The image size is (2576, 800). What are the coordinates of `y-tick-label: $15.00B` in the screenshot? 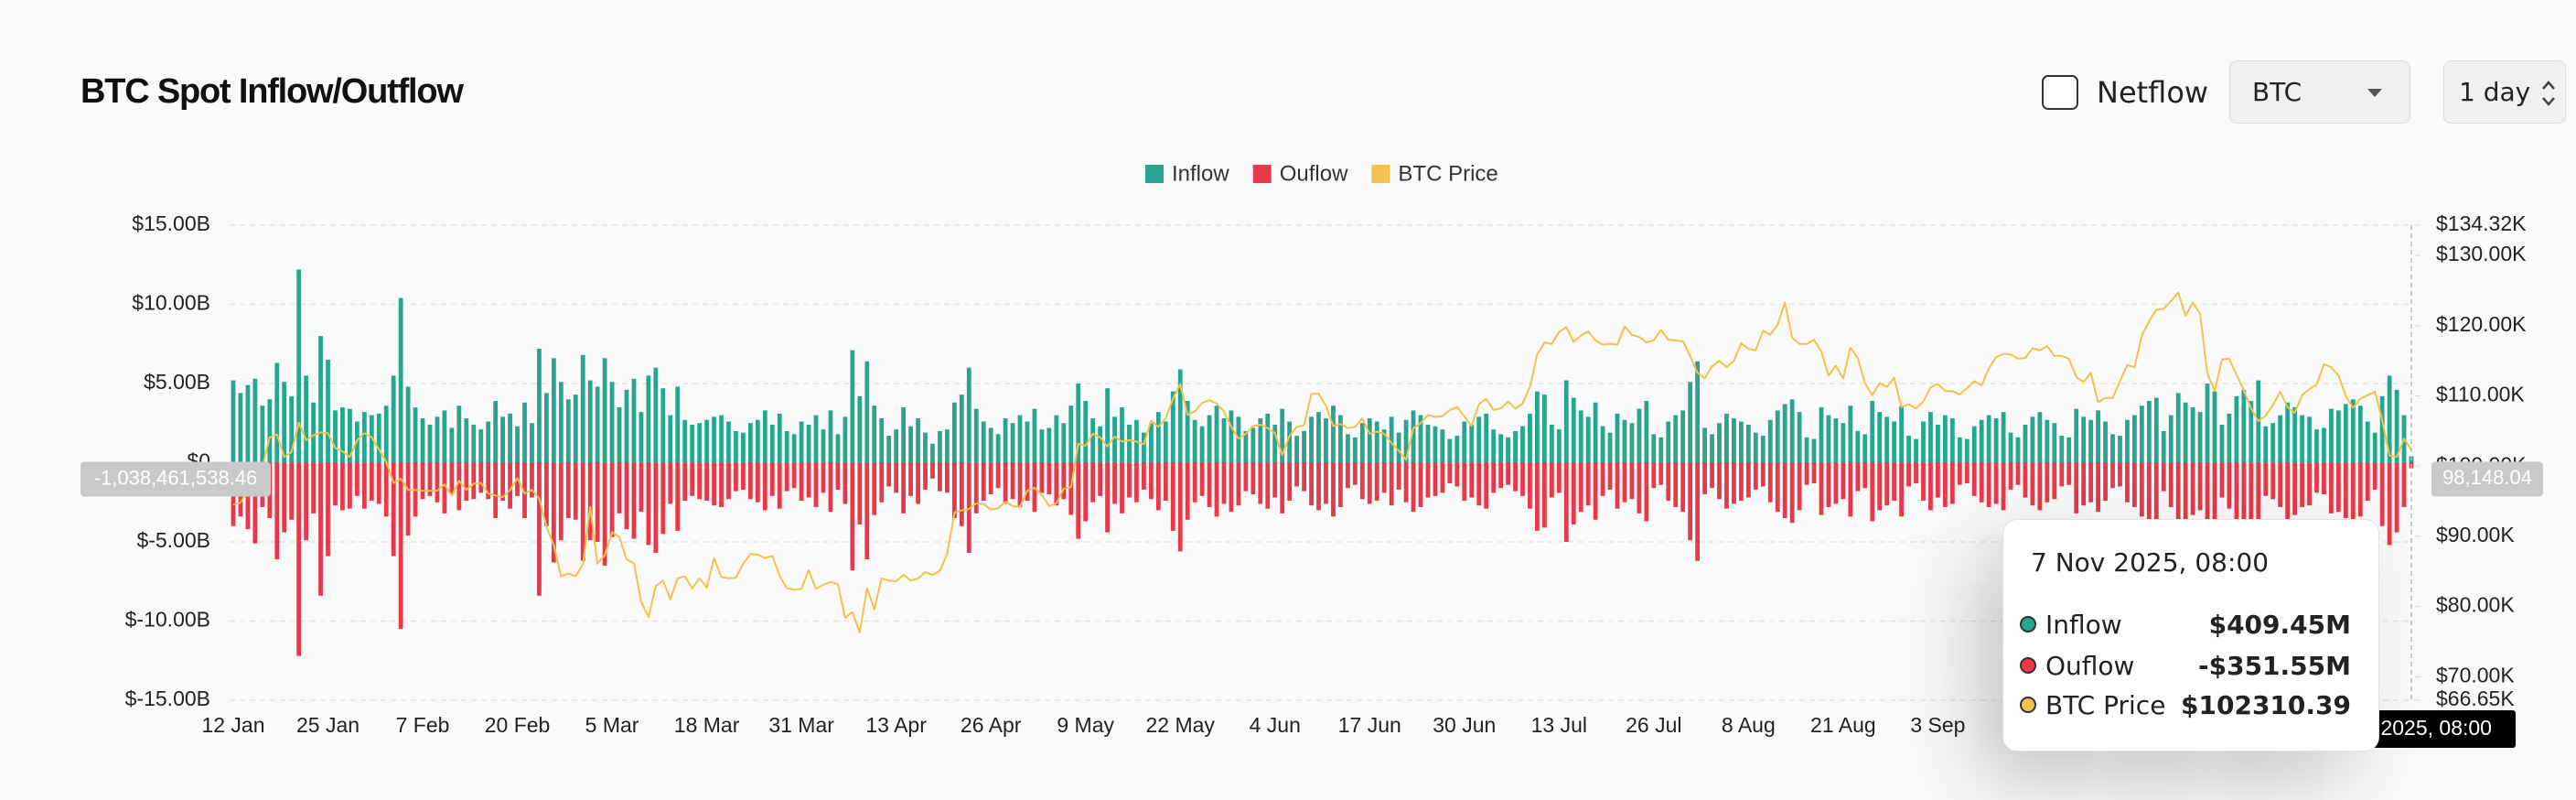 It's located at (171, 223).